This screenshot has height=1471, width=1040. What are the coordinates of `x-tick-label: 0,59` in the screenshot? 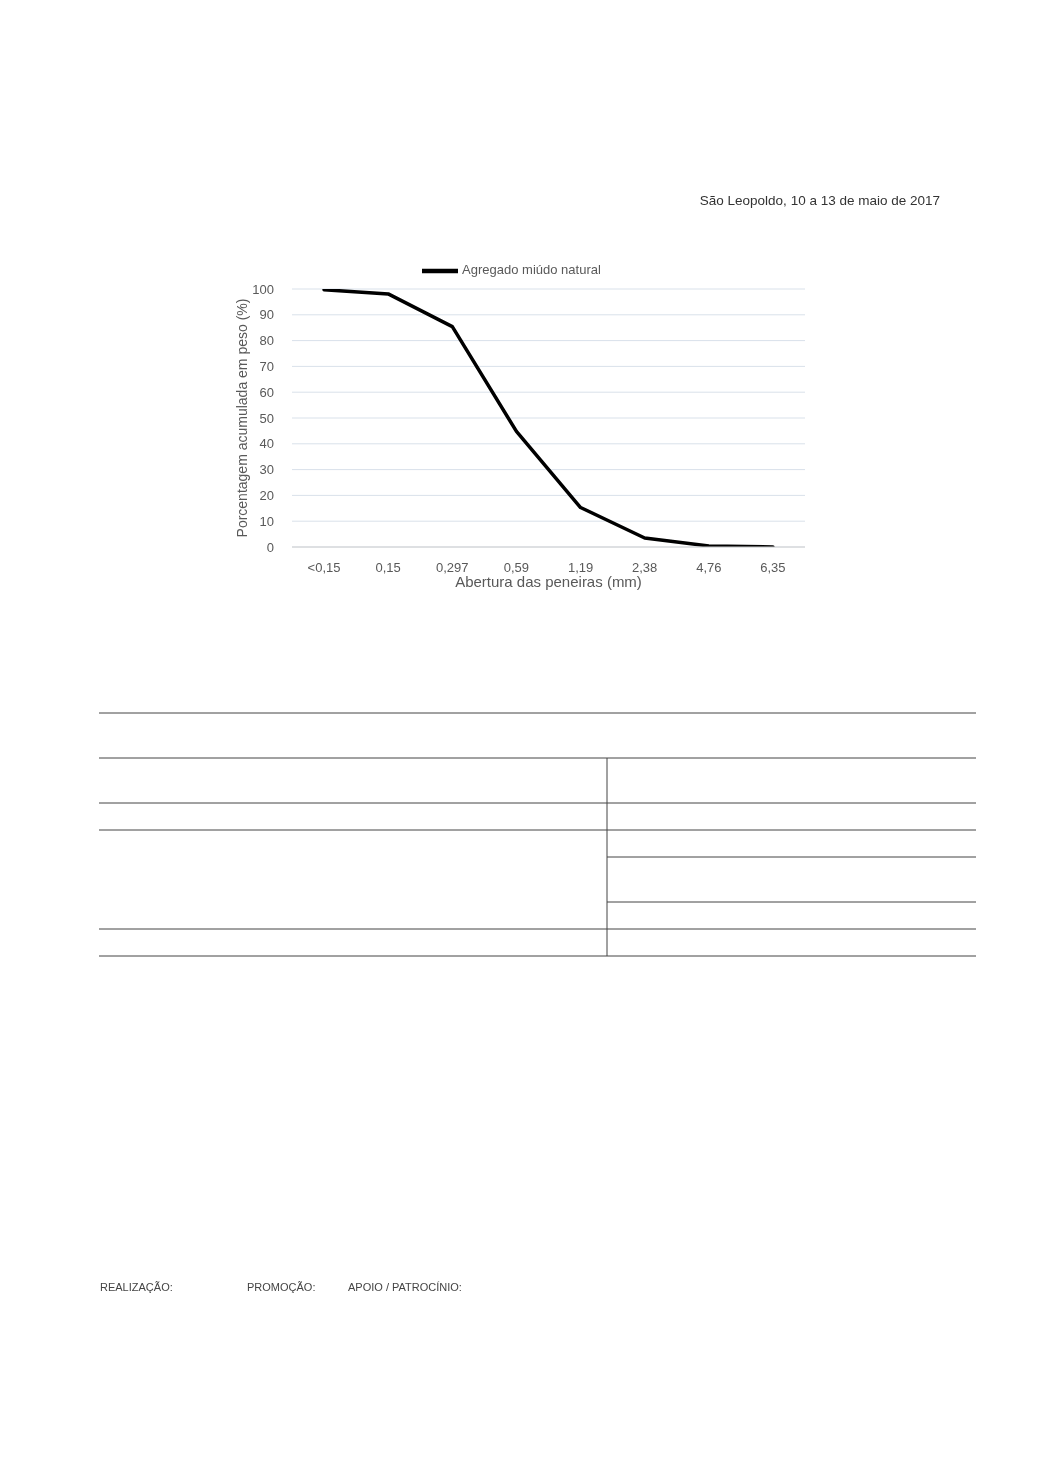 It's located at (516, 568).